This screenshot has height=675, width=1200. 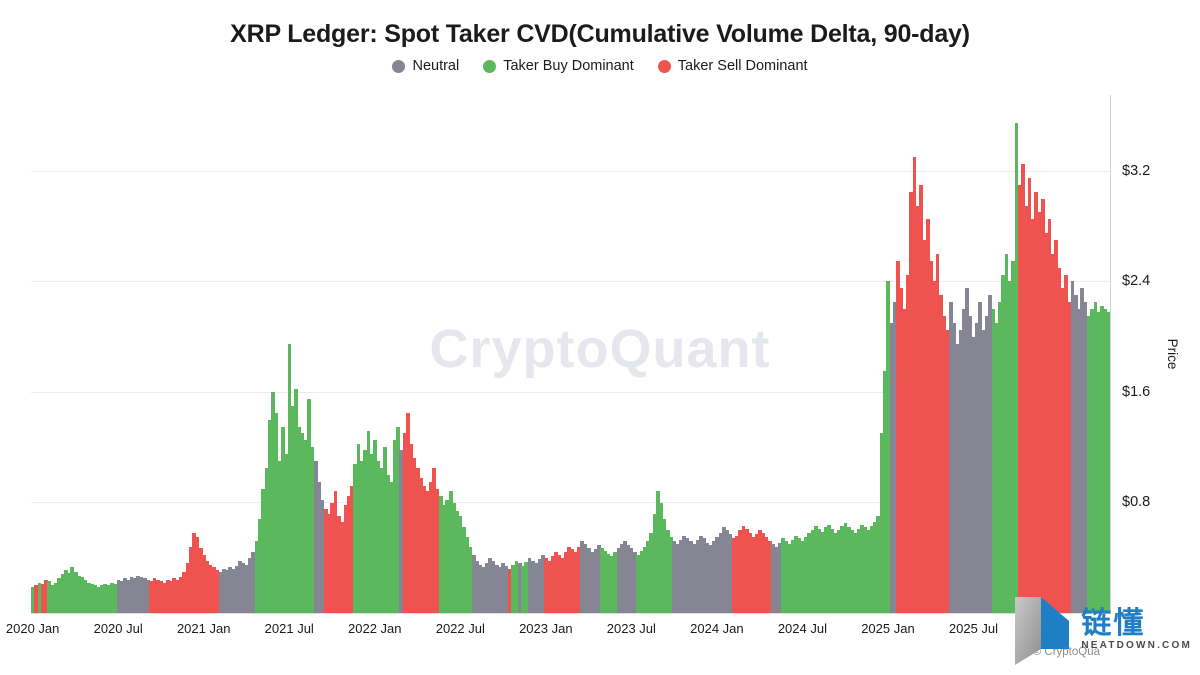 I want to click on y-axis-tick-label: $2.4, so click(x=1136, y=281).